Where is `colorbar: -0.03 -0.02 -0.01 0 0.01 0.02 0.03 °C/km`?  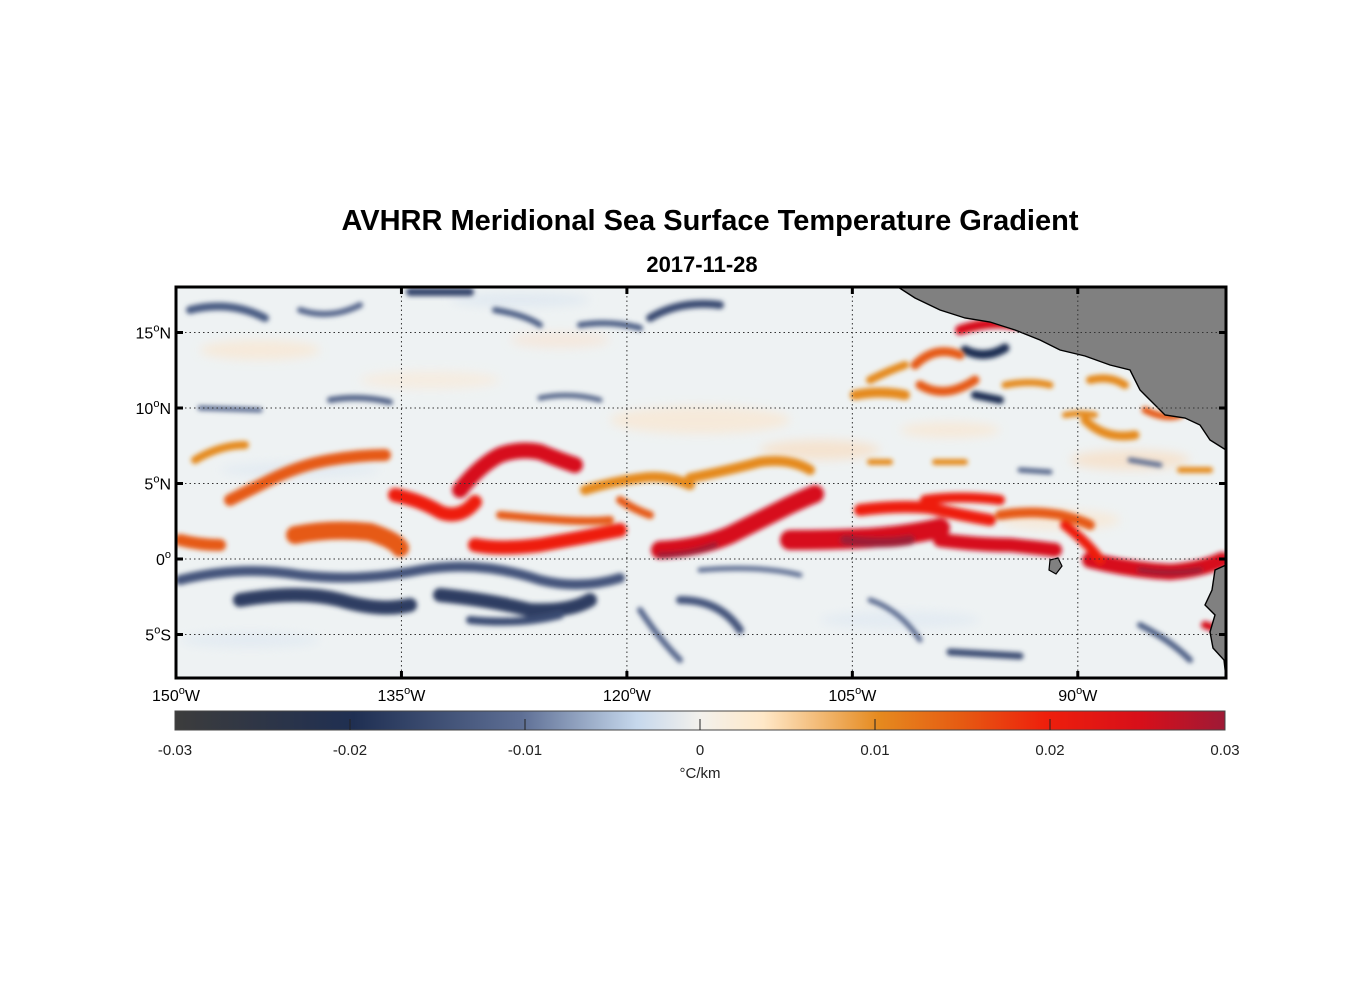
colorbar: -0.03 -0.02 -0.01 0 0.01 0.02 0.03 °C/km is located at coordinates (699, 746).